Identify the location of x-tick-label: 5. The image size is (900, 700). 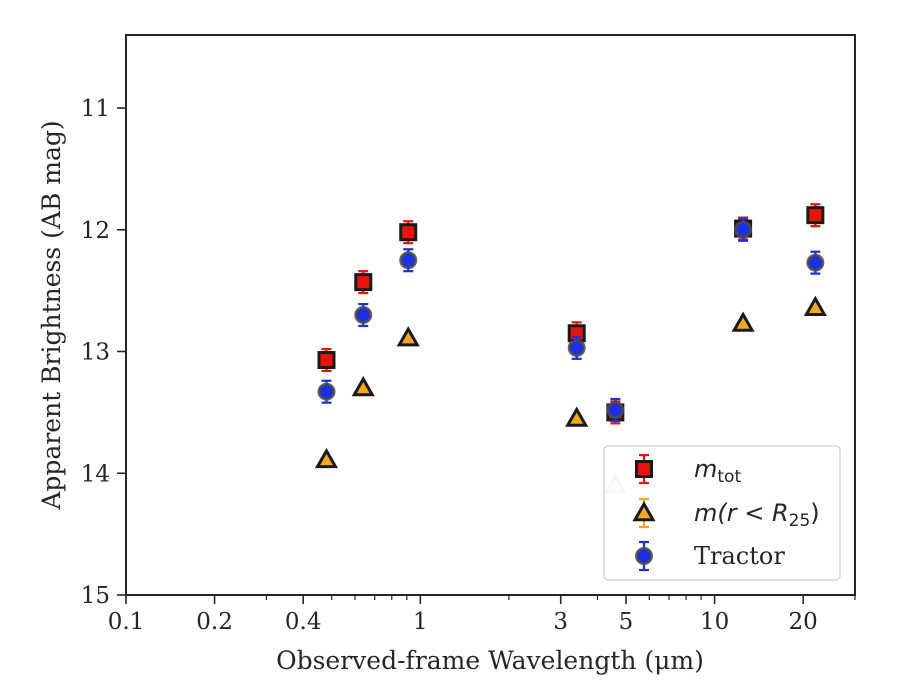
(626, 622).